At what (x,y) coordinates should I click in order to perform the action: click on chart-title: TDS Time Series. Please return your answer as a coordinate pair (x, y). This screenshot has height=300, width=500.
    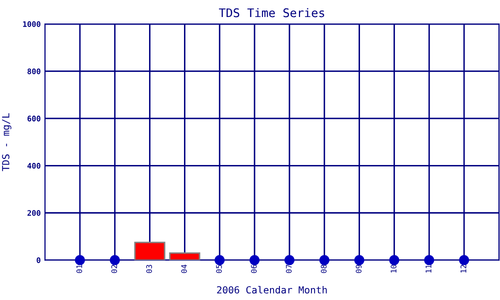
    Looking at the image, I should click on (271, 13).